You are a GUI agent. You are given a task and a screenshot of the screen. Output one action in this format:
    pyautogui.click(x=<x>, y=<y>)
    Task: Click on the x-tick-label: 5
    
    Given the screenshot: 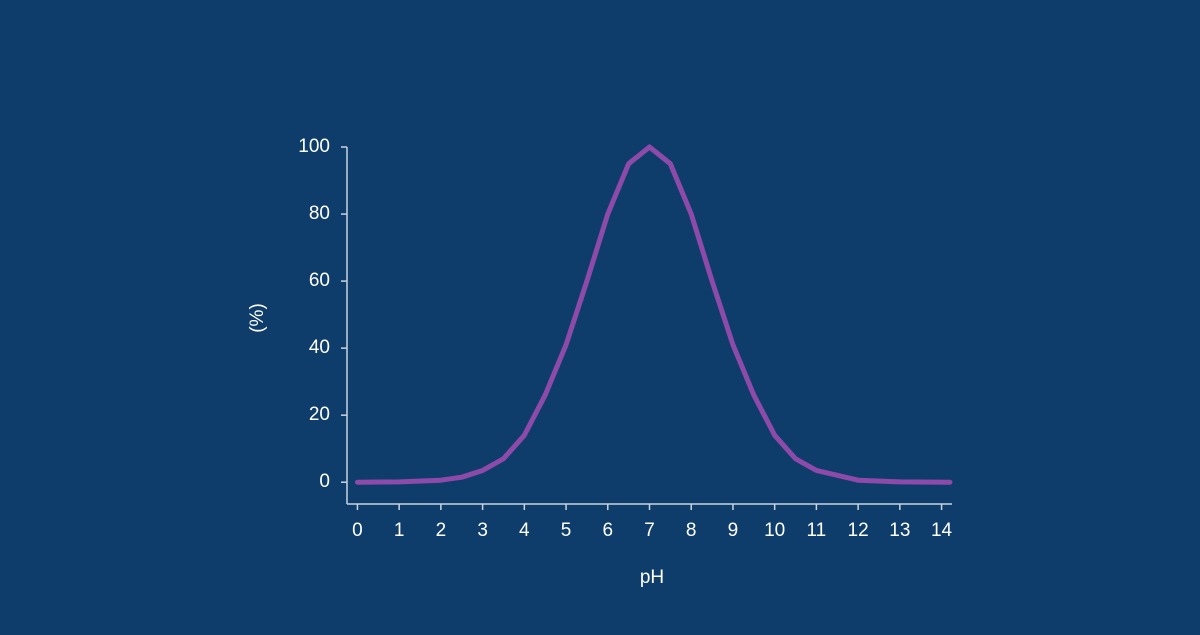 What is the action you would take?
    pyautogui.click(x=566, y=530)
    